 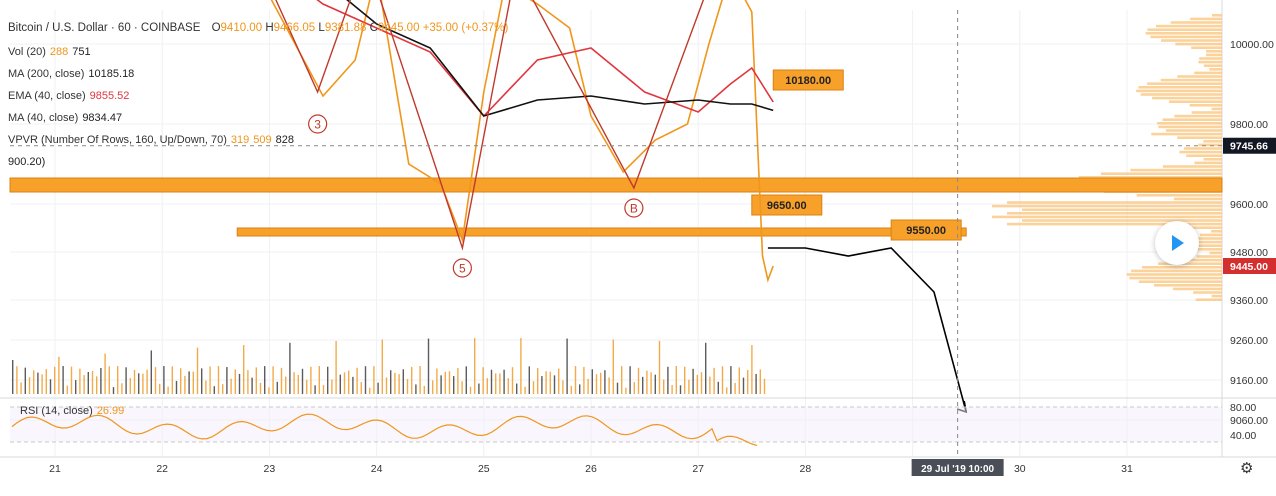 I want to click on indicator-row-ema40: EMA (40, close) 9855.52, so click(x=69, y=96).